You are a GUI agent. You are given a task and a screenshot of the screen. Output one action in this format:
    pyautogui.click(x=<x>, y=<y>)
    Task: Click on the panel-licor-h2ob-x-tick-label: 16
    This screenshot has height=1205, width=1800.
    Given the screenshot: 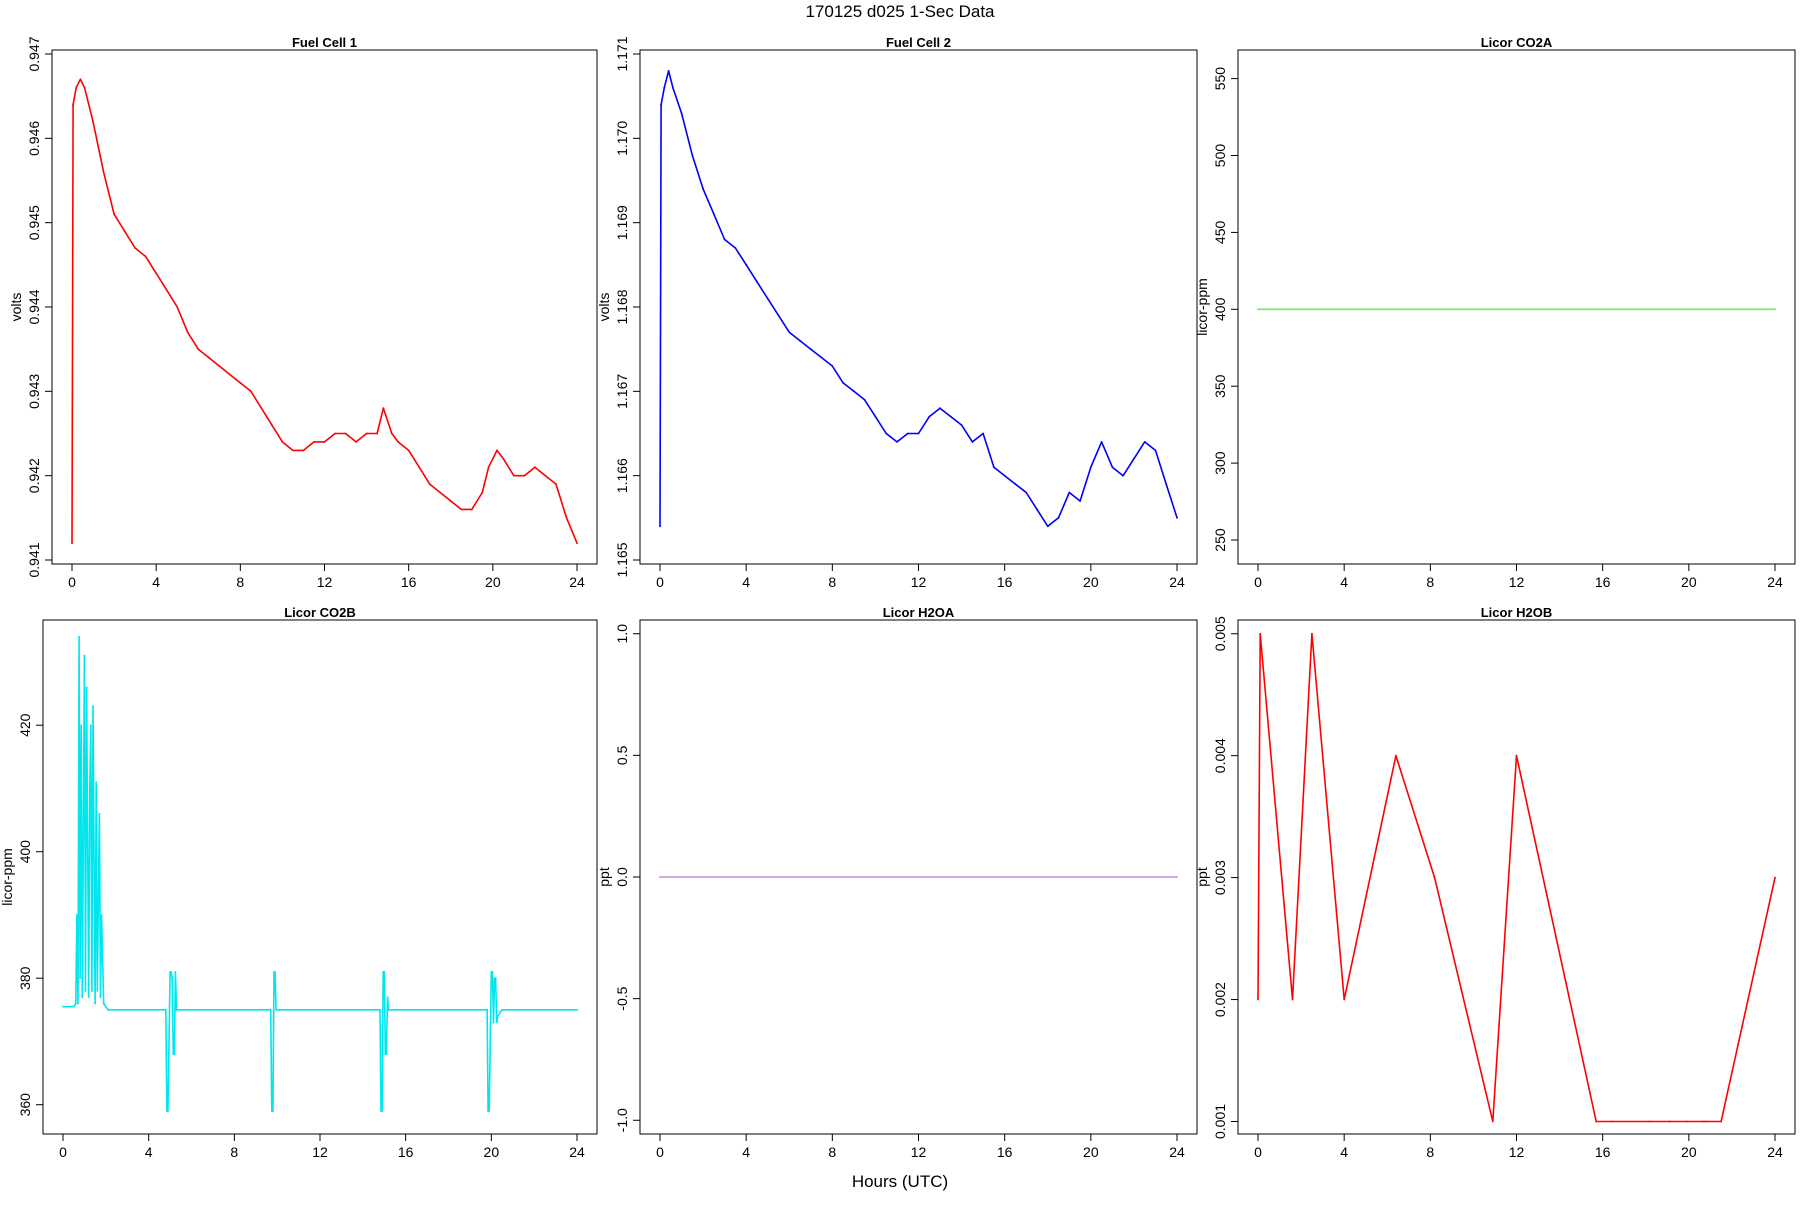 What is the action you would take?
    pyautogui.click(x=1603, y=1152)
    